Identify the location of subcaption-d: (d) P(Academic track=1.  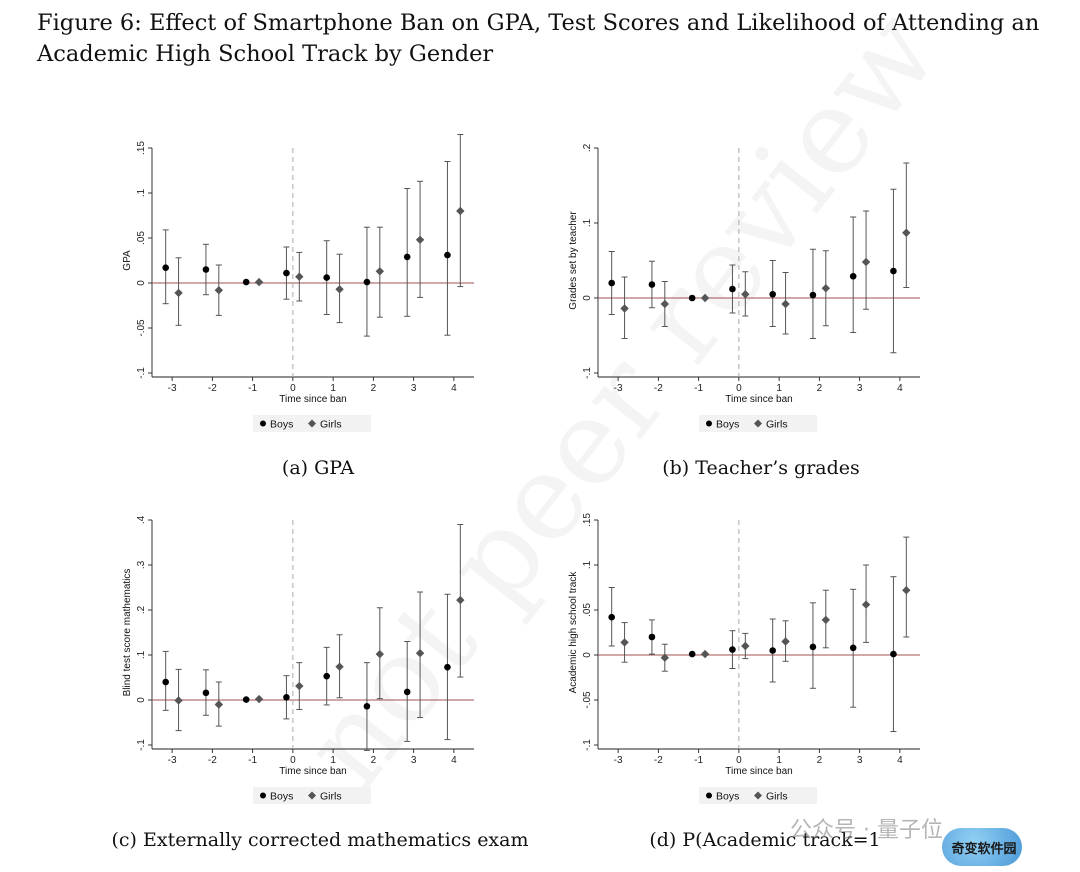
(765, 840).